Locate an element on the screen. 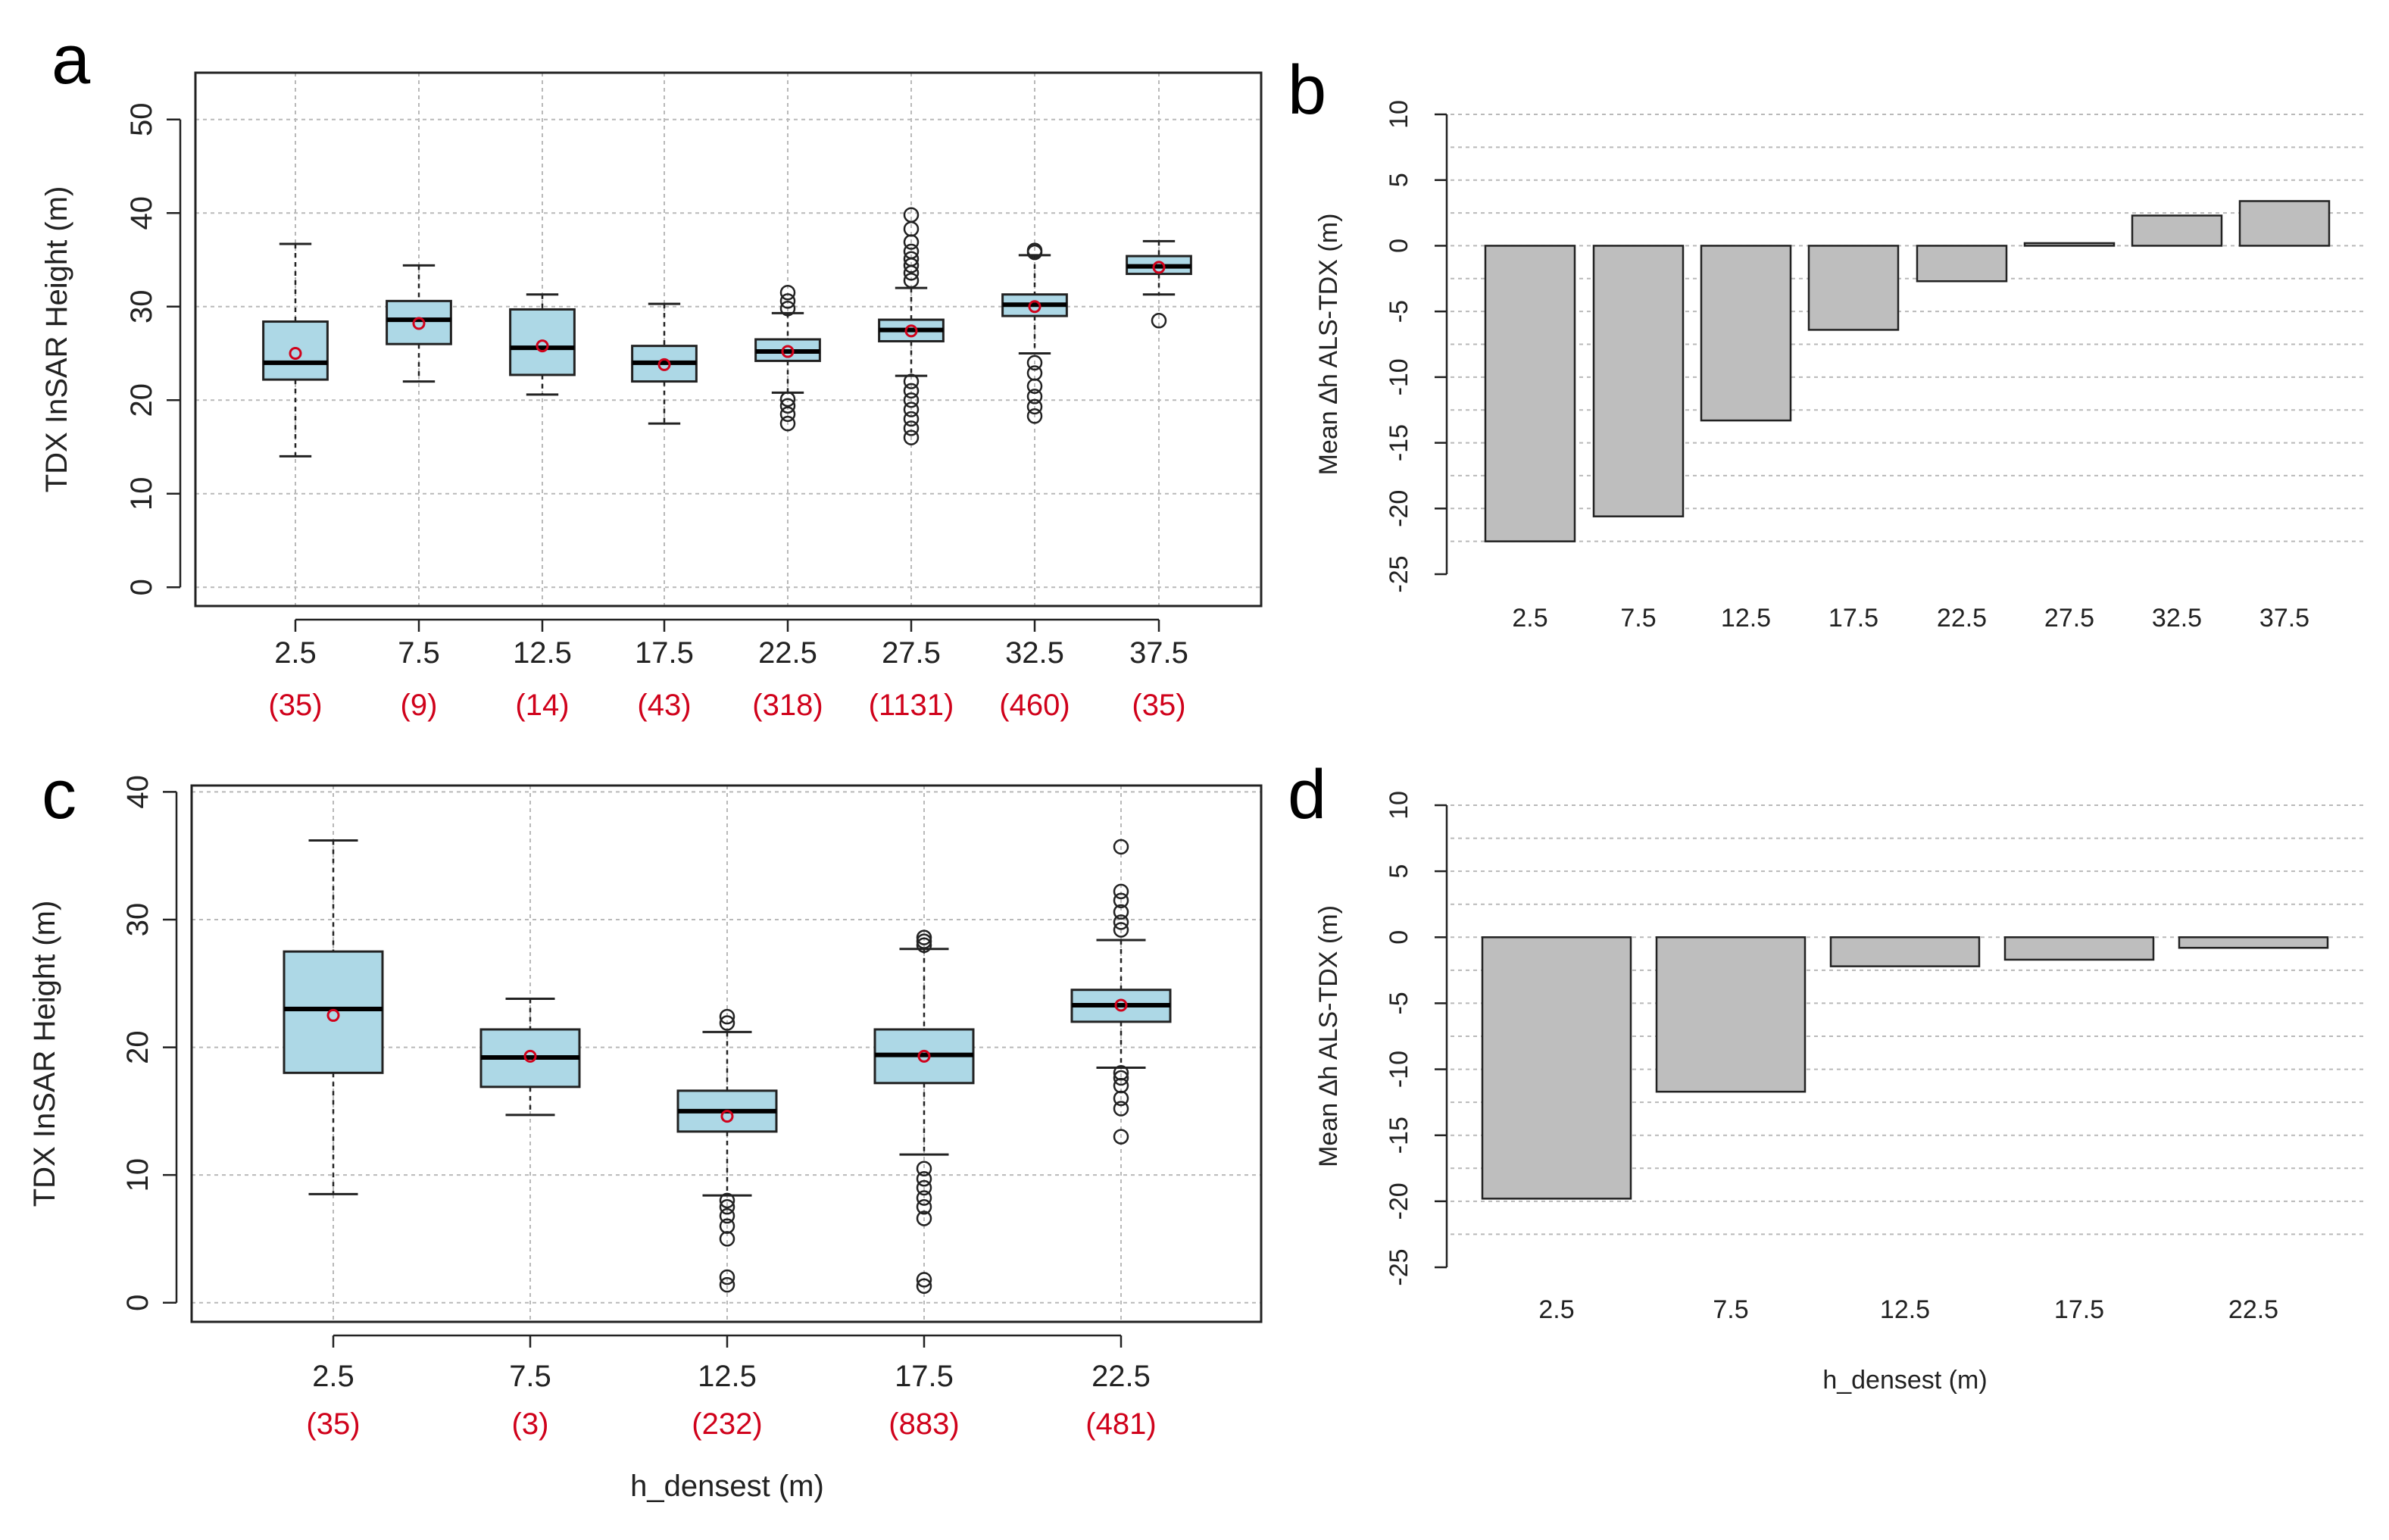 This screenshot has width=2389, height=1540. sample-count-label: (460) is located at coordinates (1034, 705).